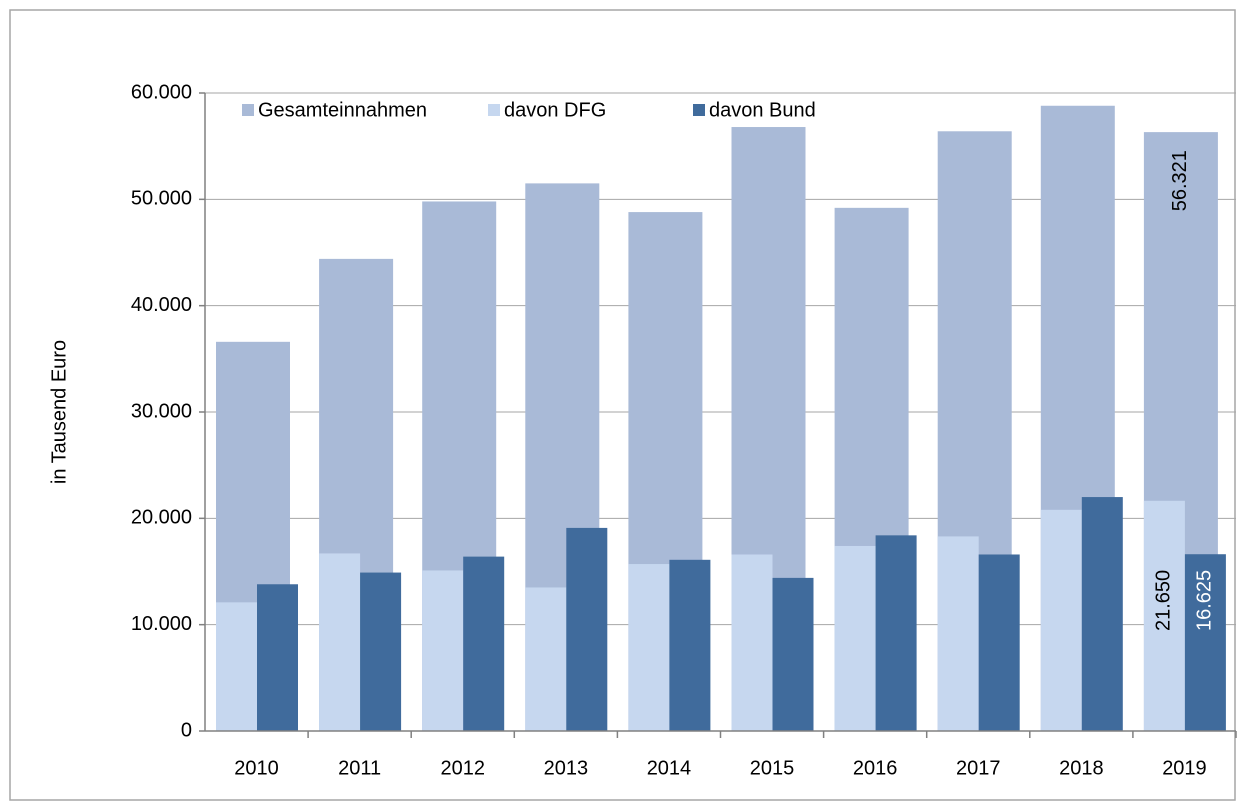  What do you see at coordinates (359, 768) in the screenshot?
I see `x-tick-label: 2011` at bounding box center [359, 768].